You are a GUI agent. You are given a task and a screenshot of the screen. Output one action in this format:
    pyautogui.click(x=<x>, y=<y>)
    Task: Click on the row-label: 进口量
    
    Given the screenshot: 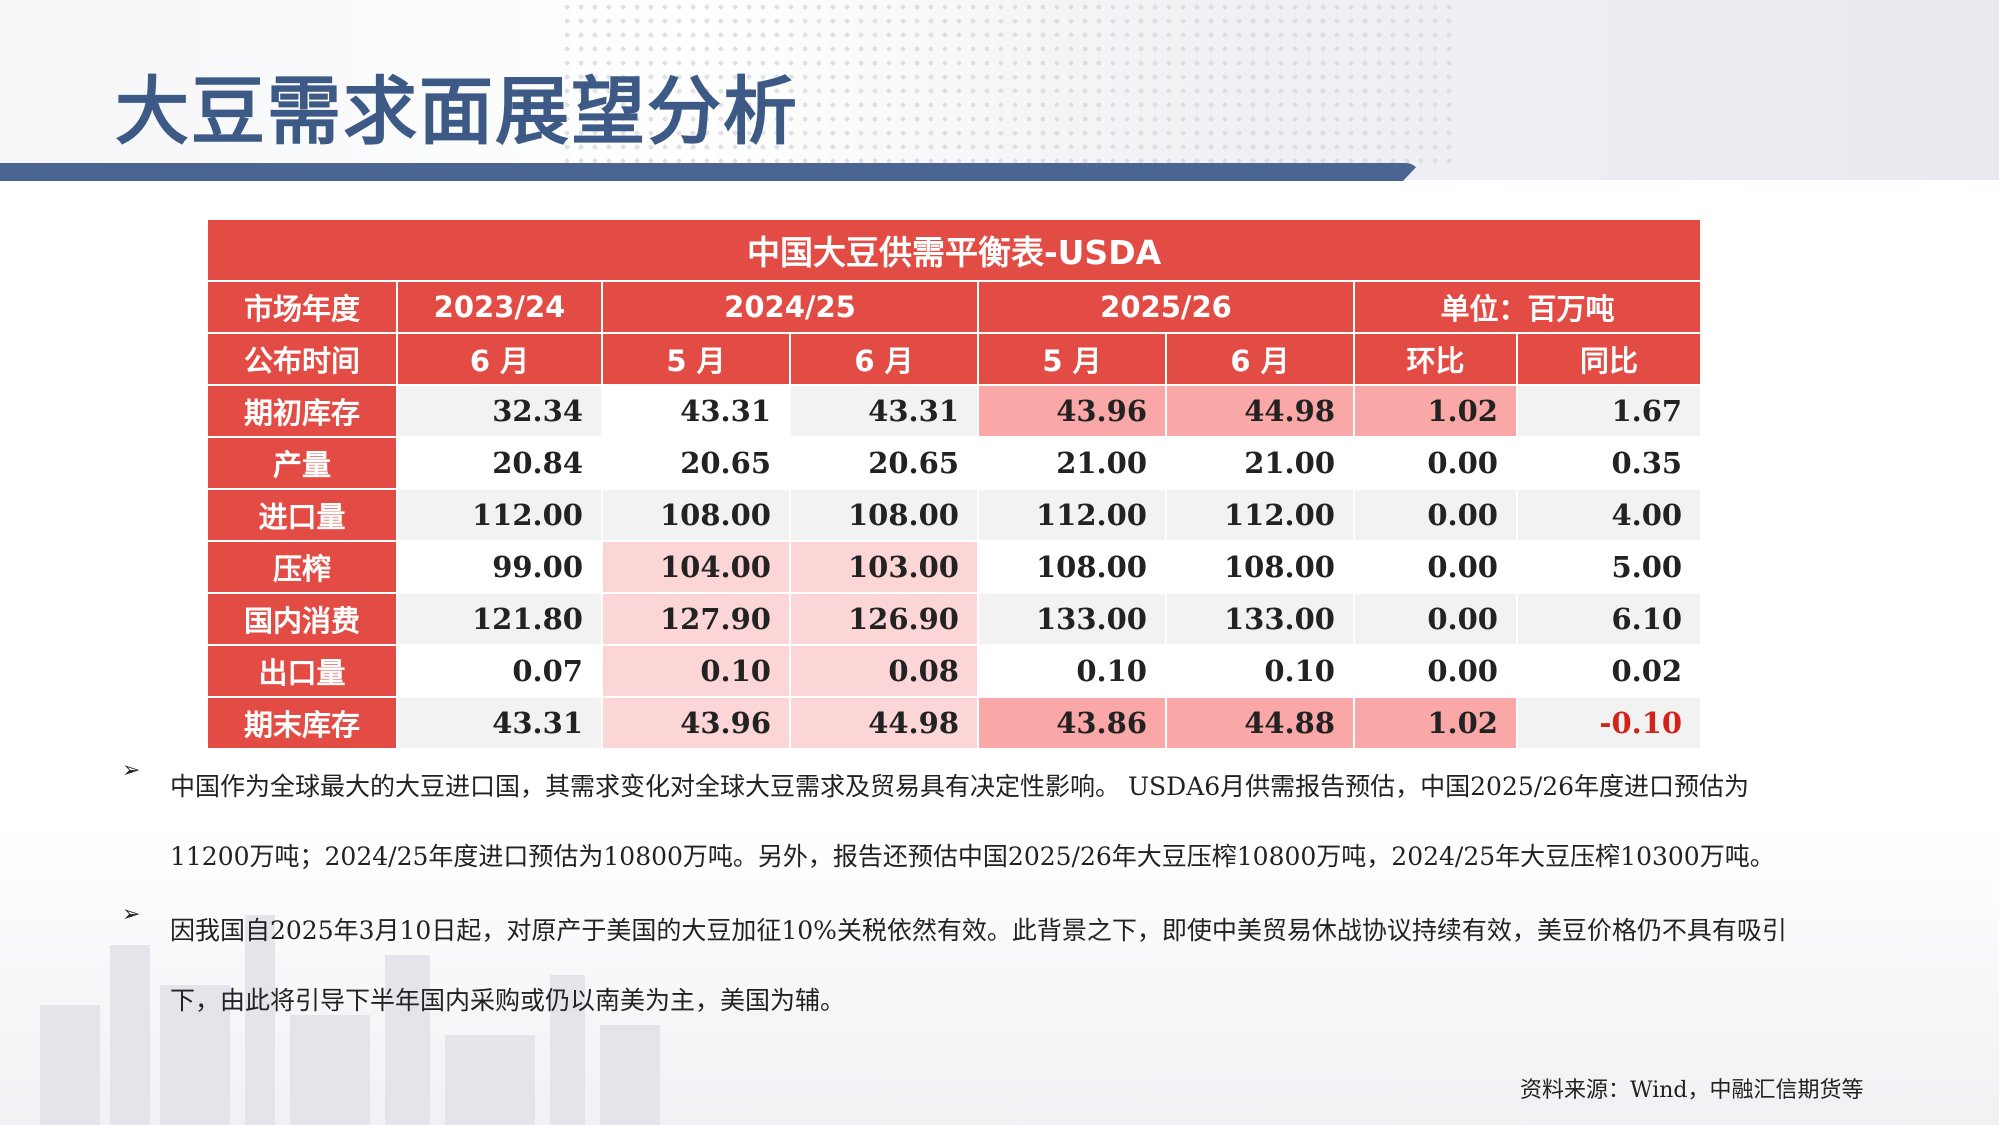 What is the action you would take?
    pyautogui.click(x=302, y=515)
    